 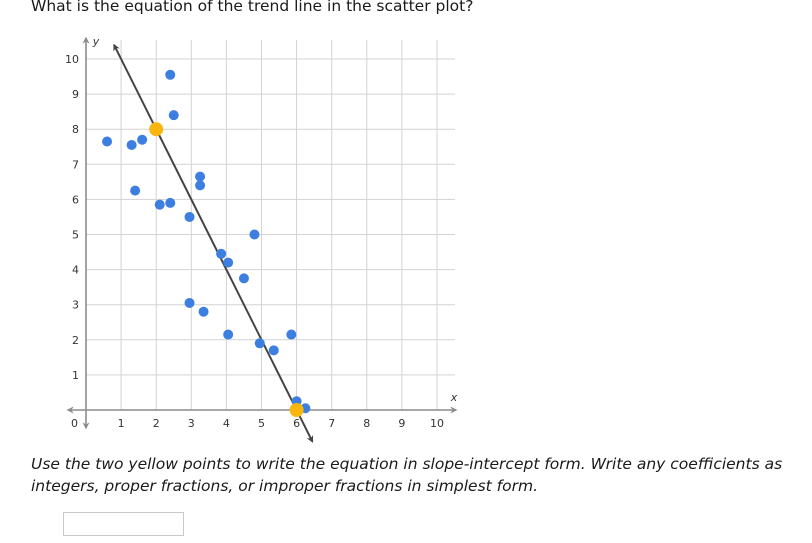 I want to click on y-tick-label: 10, so click(x=72, y=59).